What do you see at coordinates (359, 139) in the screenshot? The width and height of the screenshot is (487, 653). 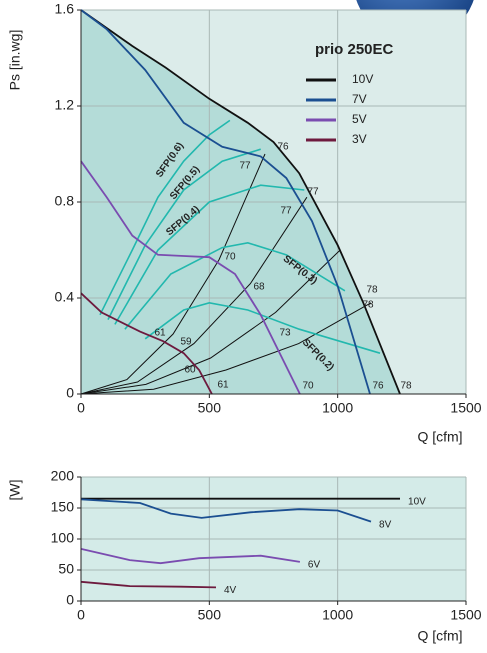 I see `legend-label: 3V` at bounding box center [359, 139].